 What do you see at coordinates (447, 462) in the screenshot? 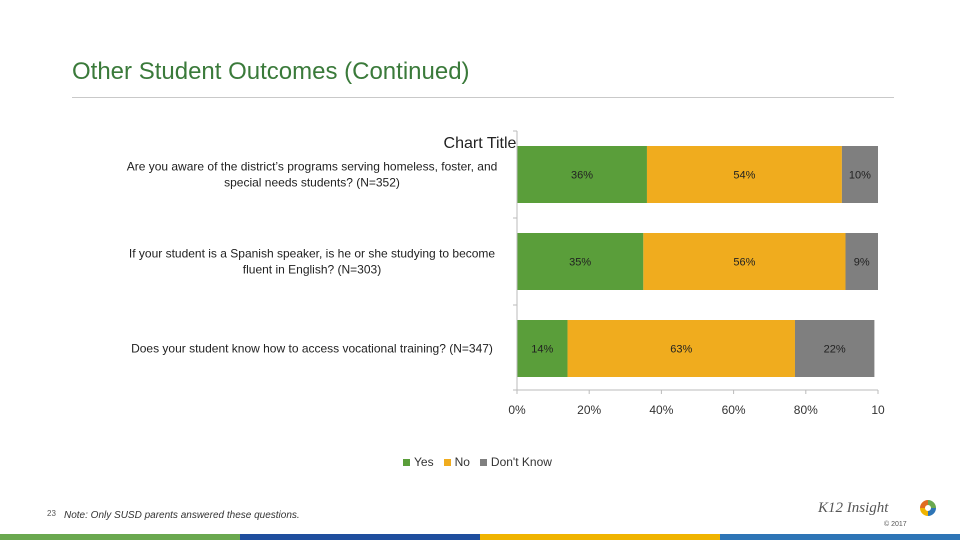
I see `legend-swatch-no` at bounding box center [447, 462].